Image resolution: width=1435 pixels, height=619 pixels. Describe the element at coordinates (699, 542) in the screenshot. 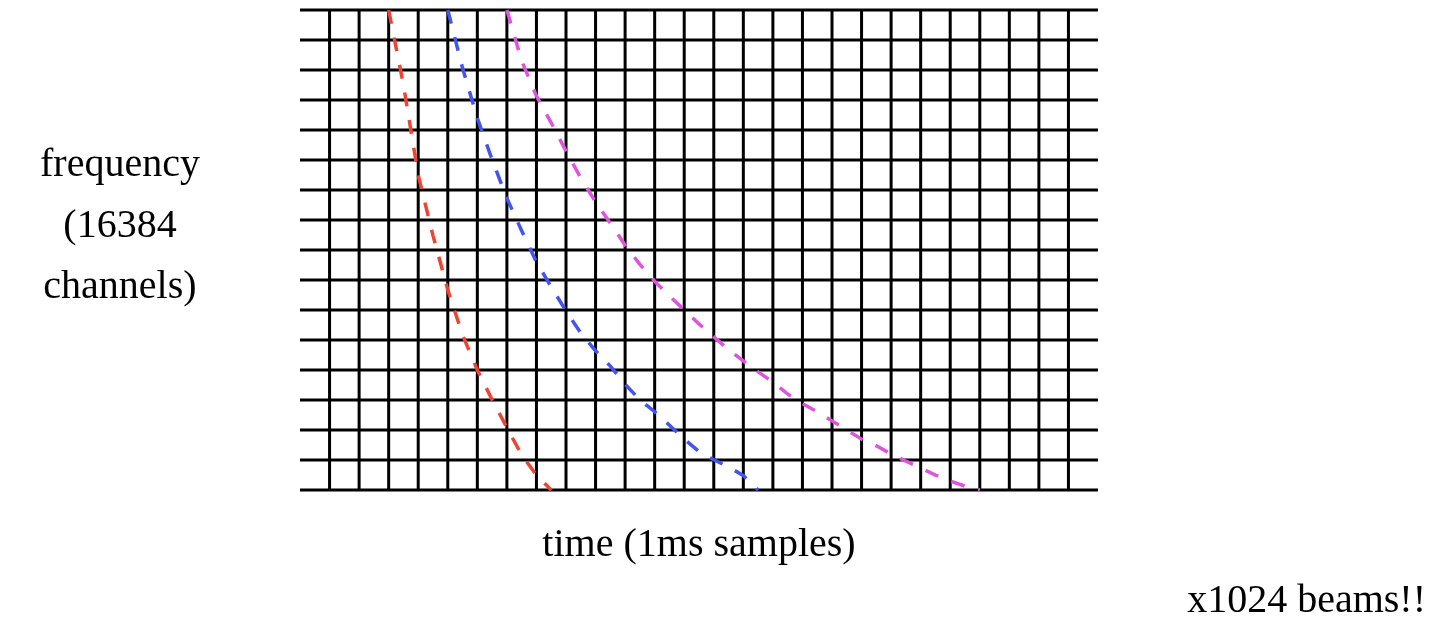

I see `x-axis-title: time (1ms samples)` at that location.